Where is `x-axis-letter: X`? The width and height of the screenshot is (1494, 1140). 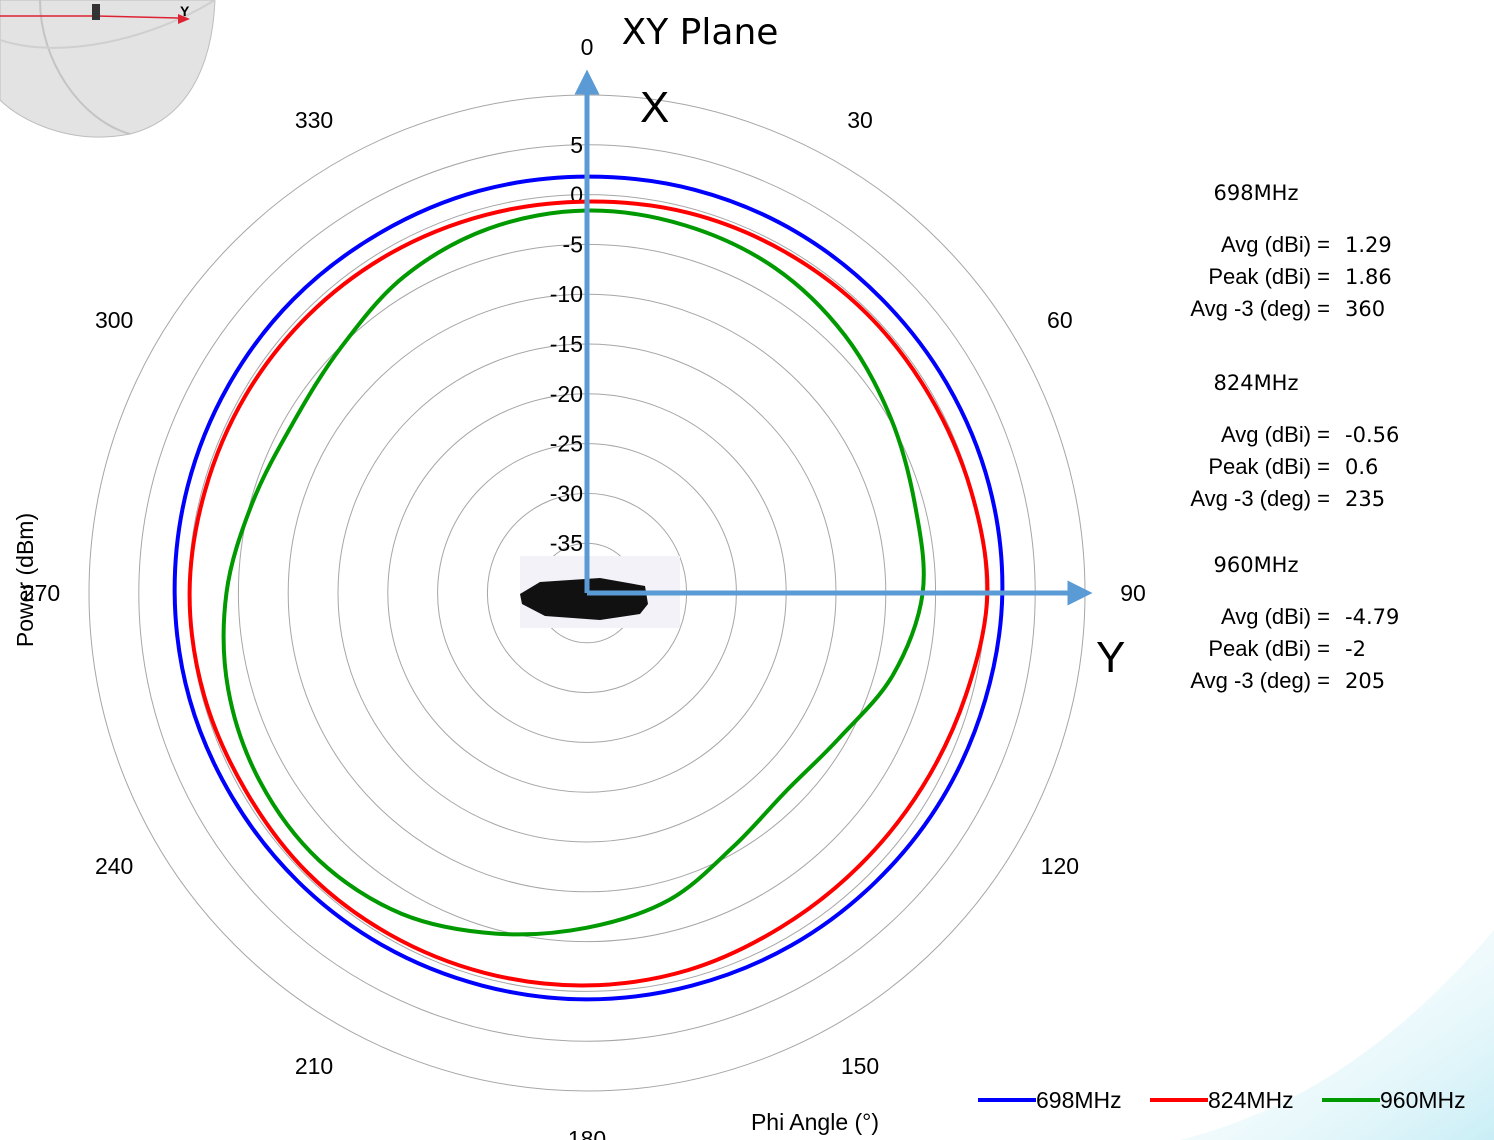
x-axis-letter: X is located at coordinates (654, 107).